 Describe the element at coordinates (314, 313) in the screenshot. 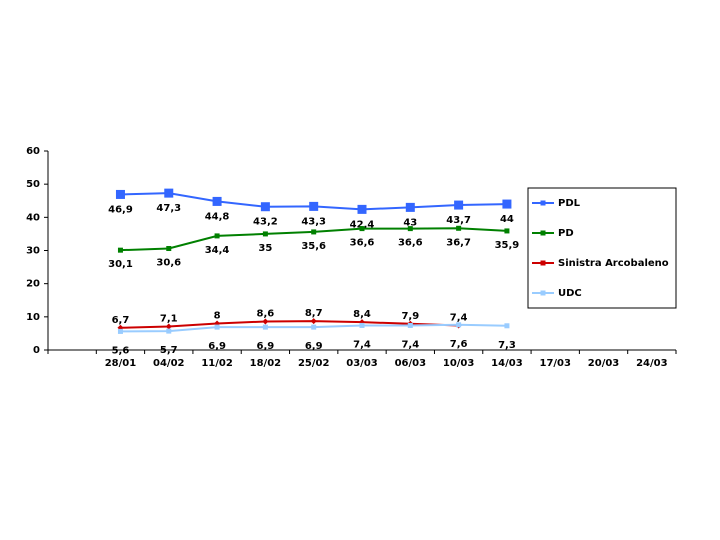

I see `data-label: 8,7` at that location.